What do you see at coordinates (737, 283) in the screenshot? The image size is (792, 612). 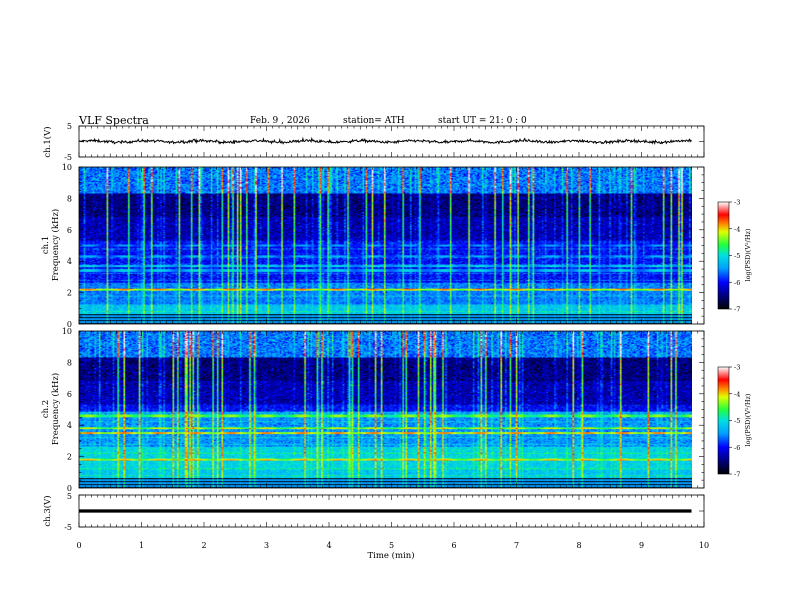 I see `ch1-colorbar-ticklabel: -6` at bounding box center [737, 283].